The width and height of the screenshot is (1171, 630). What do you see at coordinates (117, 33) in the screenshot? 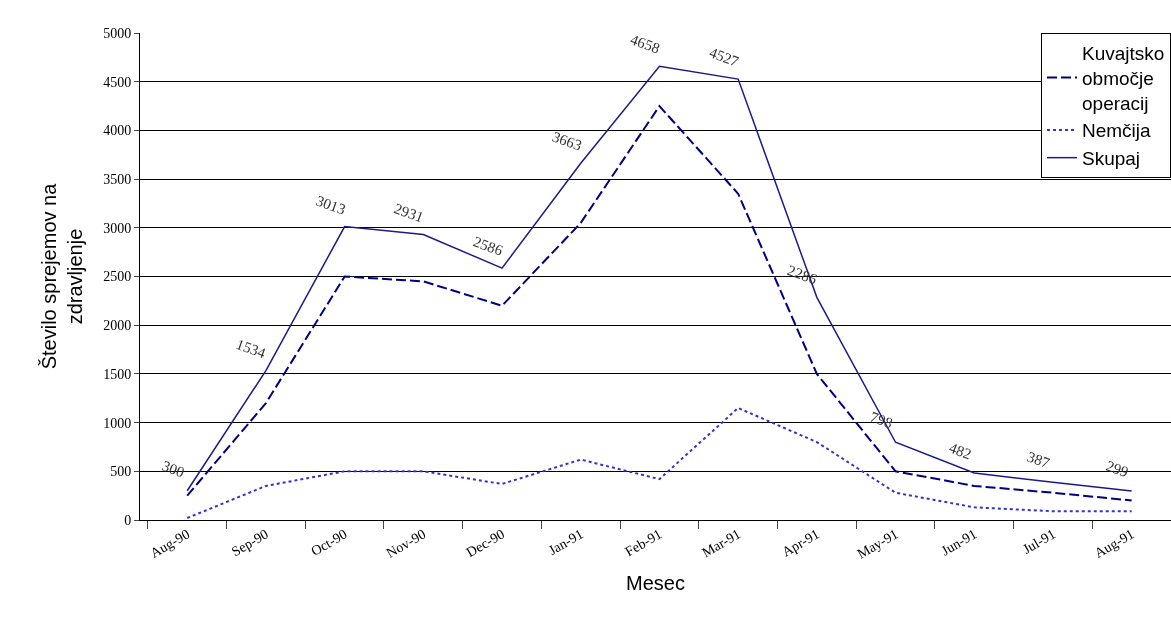
I see `y-tick-label: 5000` at bounding box center [117, 33].